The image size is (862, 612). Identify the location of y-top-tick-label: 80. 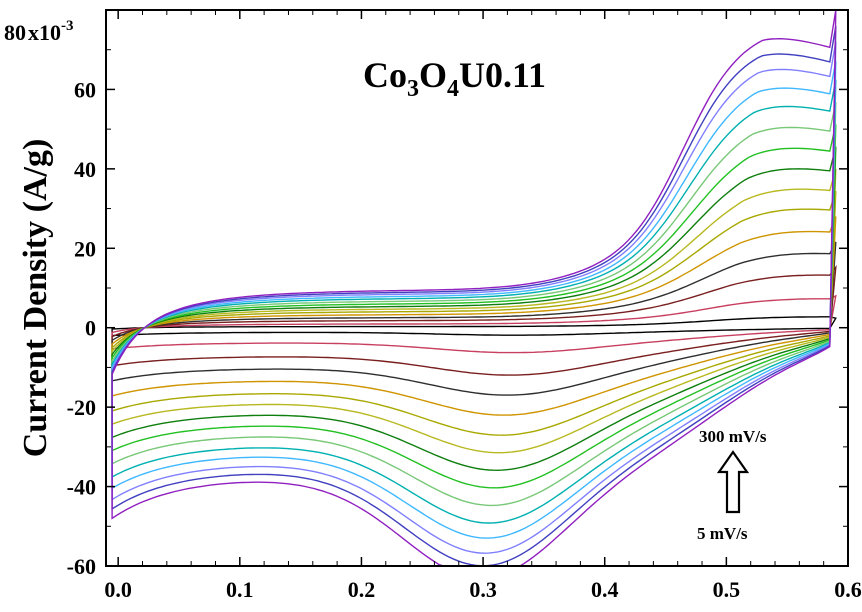
(15, 32).